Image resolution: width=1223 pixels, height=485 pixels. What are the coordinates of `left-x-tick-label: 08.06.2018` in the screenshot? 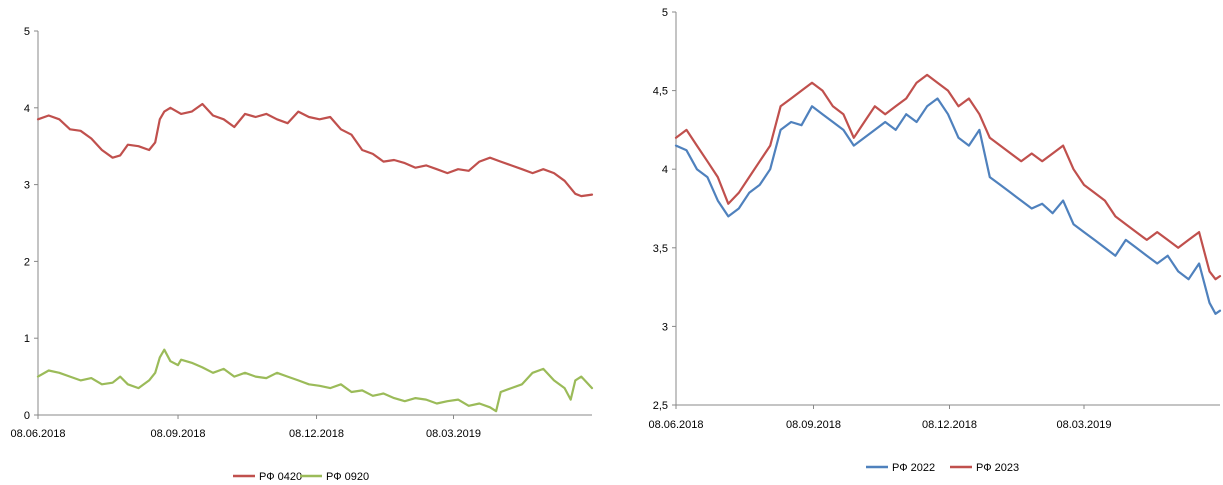 It's located at (37, 434).